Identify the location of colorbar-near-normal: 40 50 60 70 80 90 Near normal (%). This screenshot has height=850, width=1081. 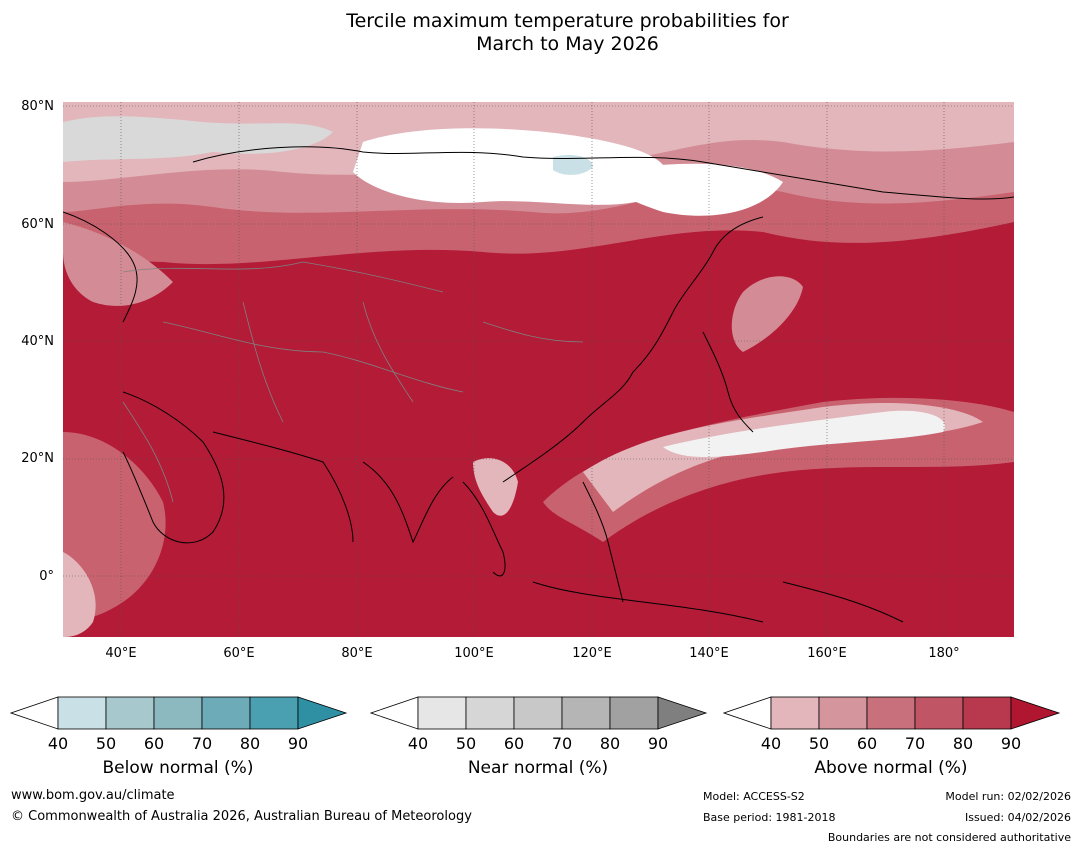
(539, 737).